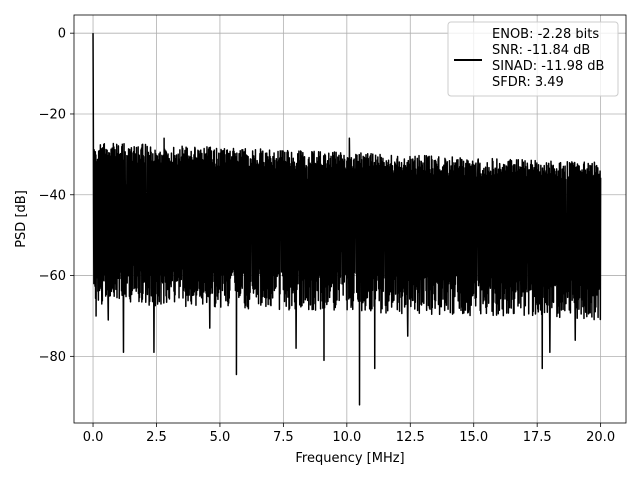  I want to click on x-tick-label: 12.5, so click(410, 437).